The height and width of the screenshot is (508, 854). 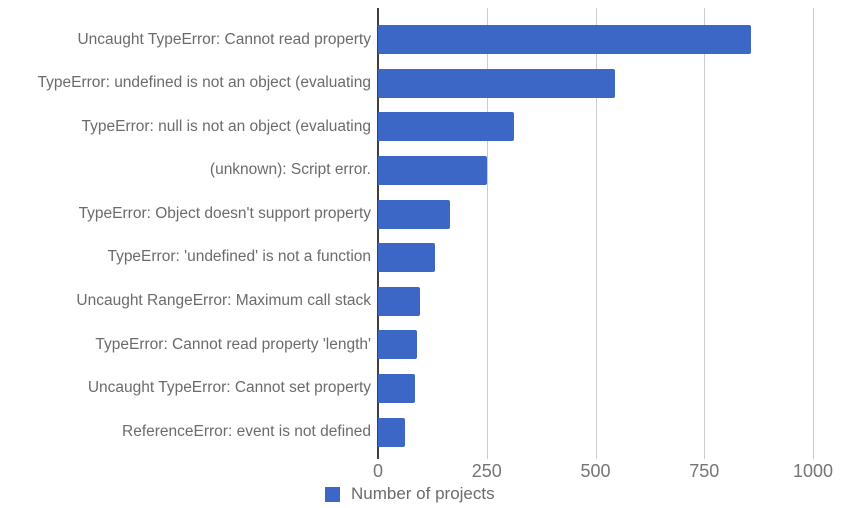 What do you see at coordinates (378, 233) in the screenshot?
I see `y-axis-line` at bounding box center [378, 233].